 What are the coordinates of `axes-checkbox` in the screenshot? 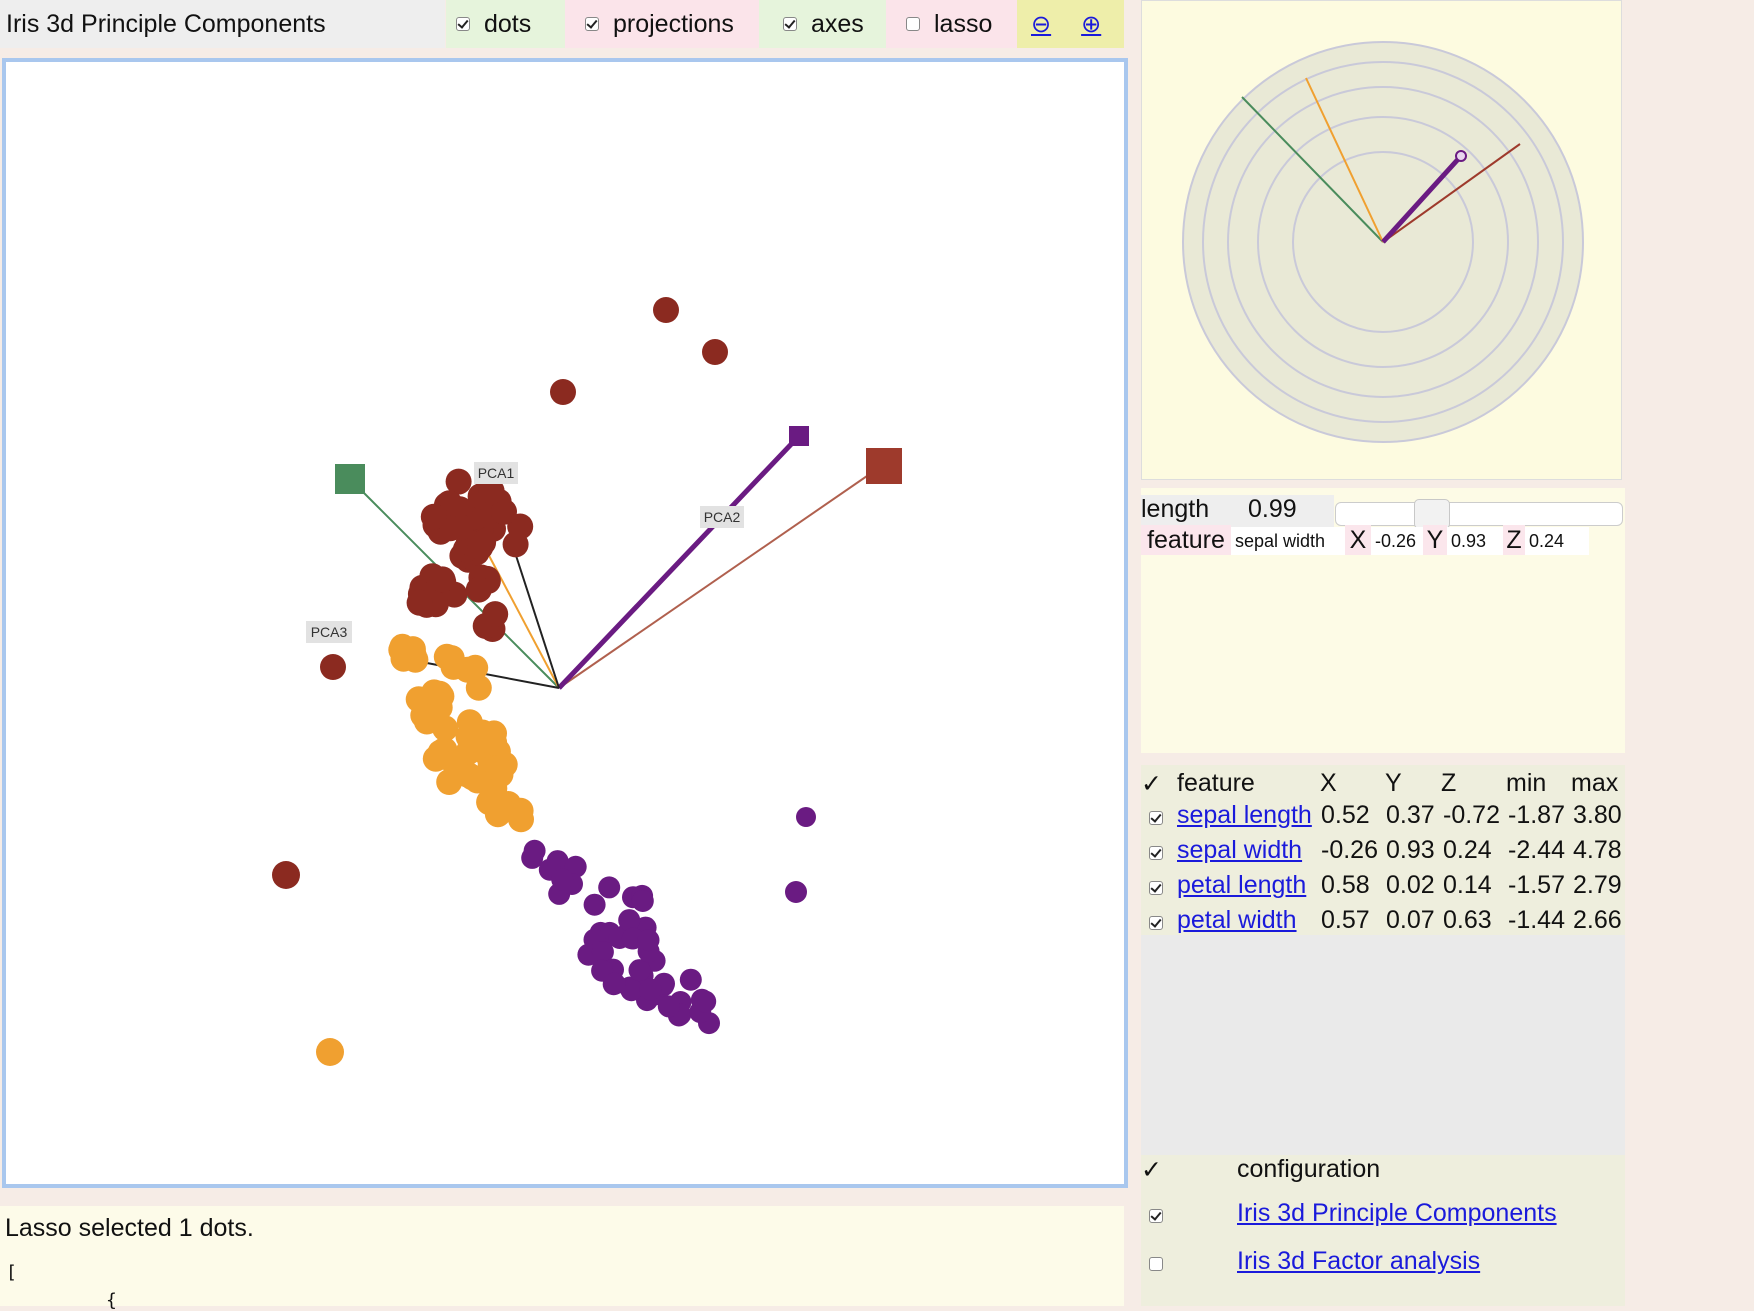 It's located at (790, 24).